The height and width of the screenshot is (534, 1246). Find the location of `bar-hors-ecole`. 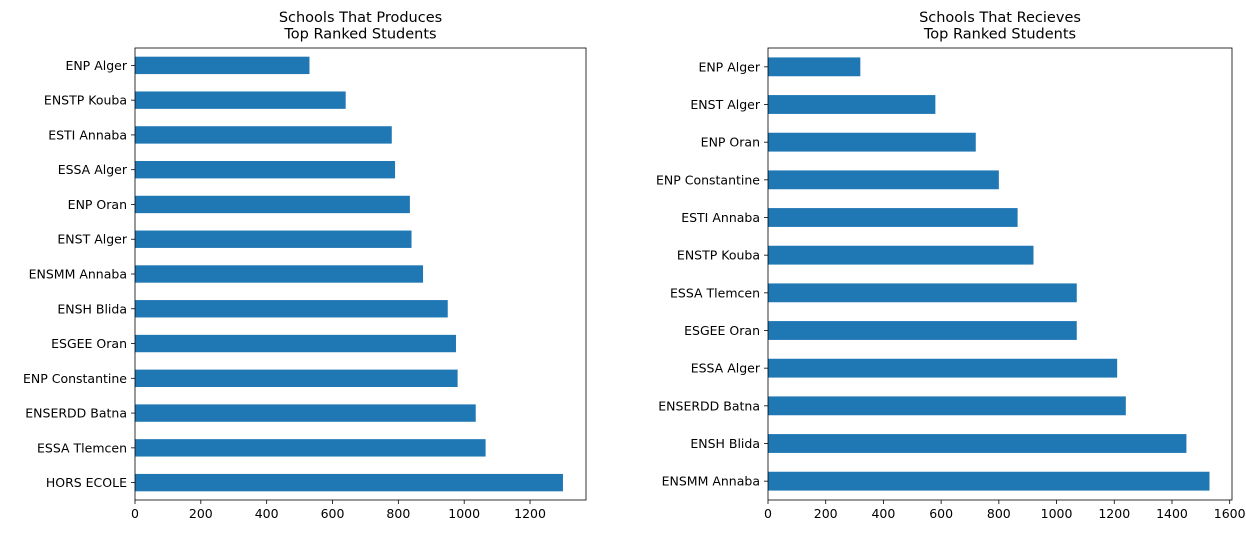

bar-hors-ecole is located at coordinates (349, 482).